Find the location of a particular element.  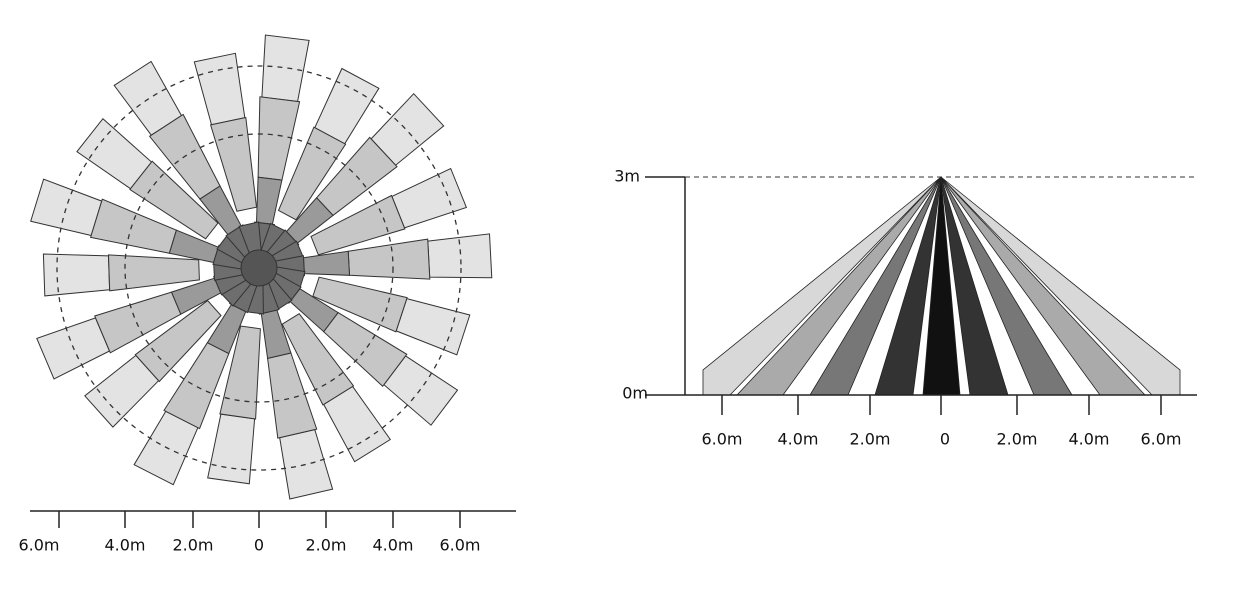

beam is located at coordinates (941, 286).